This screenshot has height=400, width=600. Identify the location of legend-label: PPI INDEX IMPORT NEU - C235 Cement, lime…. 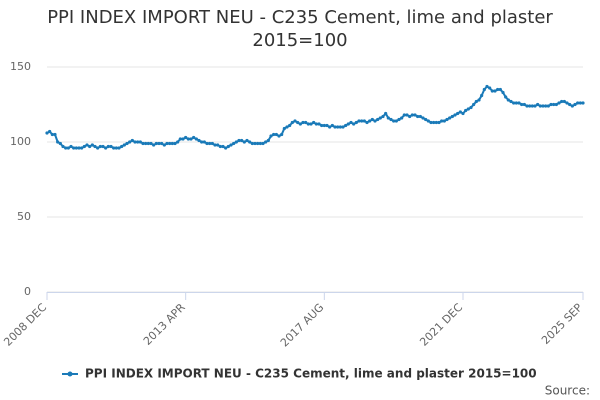
(311, 374).